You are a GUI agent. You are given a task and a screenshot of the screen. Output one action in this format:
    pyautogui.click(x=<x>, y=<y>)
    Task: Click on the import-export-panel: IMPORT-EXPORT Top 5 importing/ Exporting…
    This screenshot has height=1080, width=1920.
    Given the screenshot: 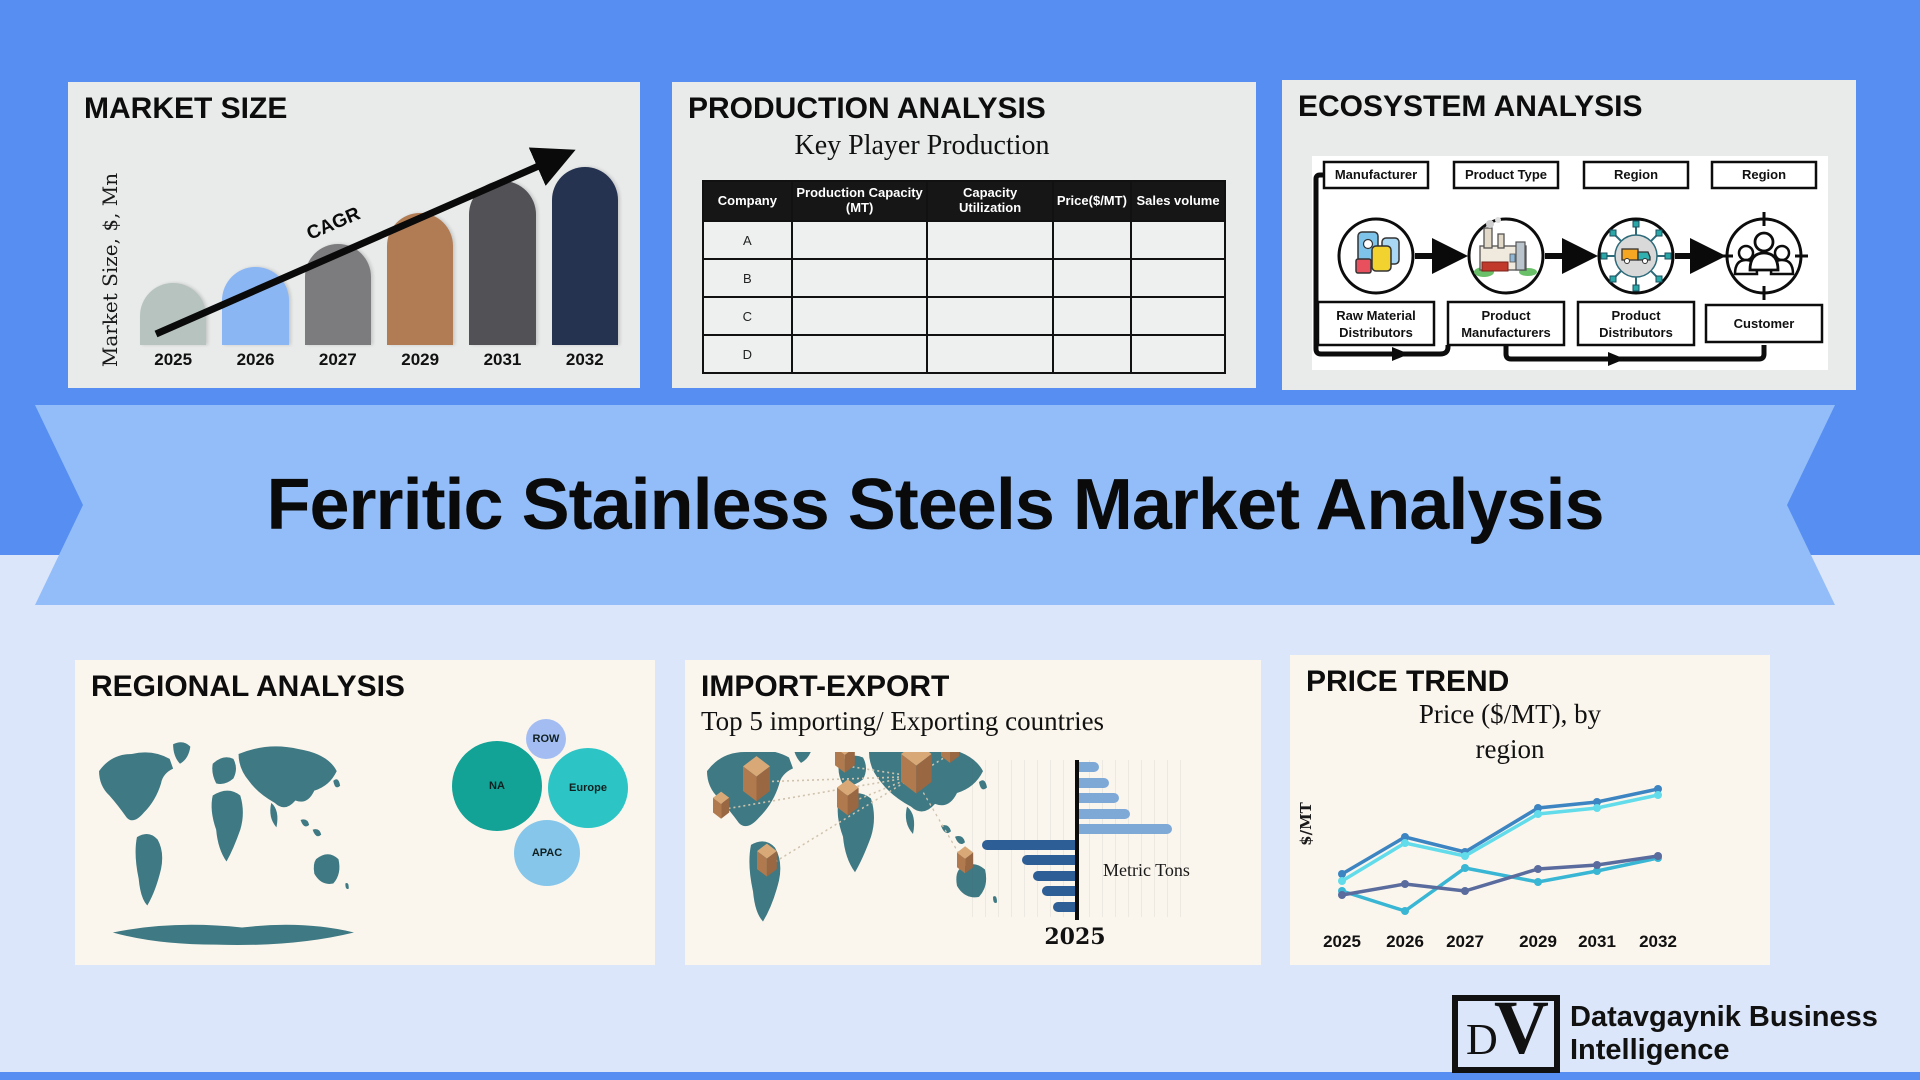 What is the action you would take?
    pyautogui.click(x=973, y=812)
    